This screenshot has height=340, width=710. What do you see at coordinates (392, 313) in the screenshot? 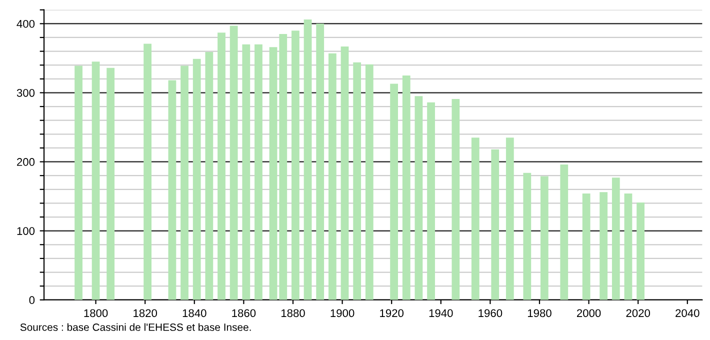
I see `x-tick-label: 1920` at bounding box center [392, 313].